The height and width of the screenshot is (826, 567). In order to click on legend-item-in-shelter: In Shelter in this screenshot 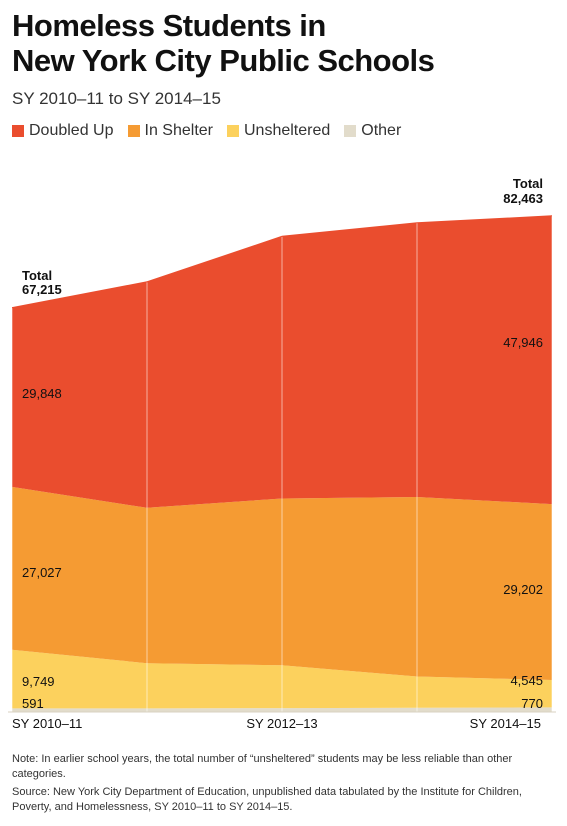, I will do `click(170, 131)`.